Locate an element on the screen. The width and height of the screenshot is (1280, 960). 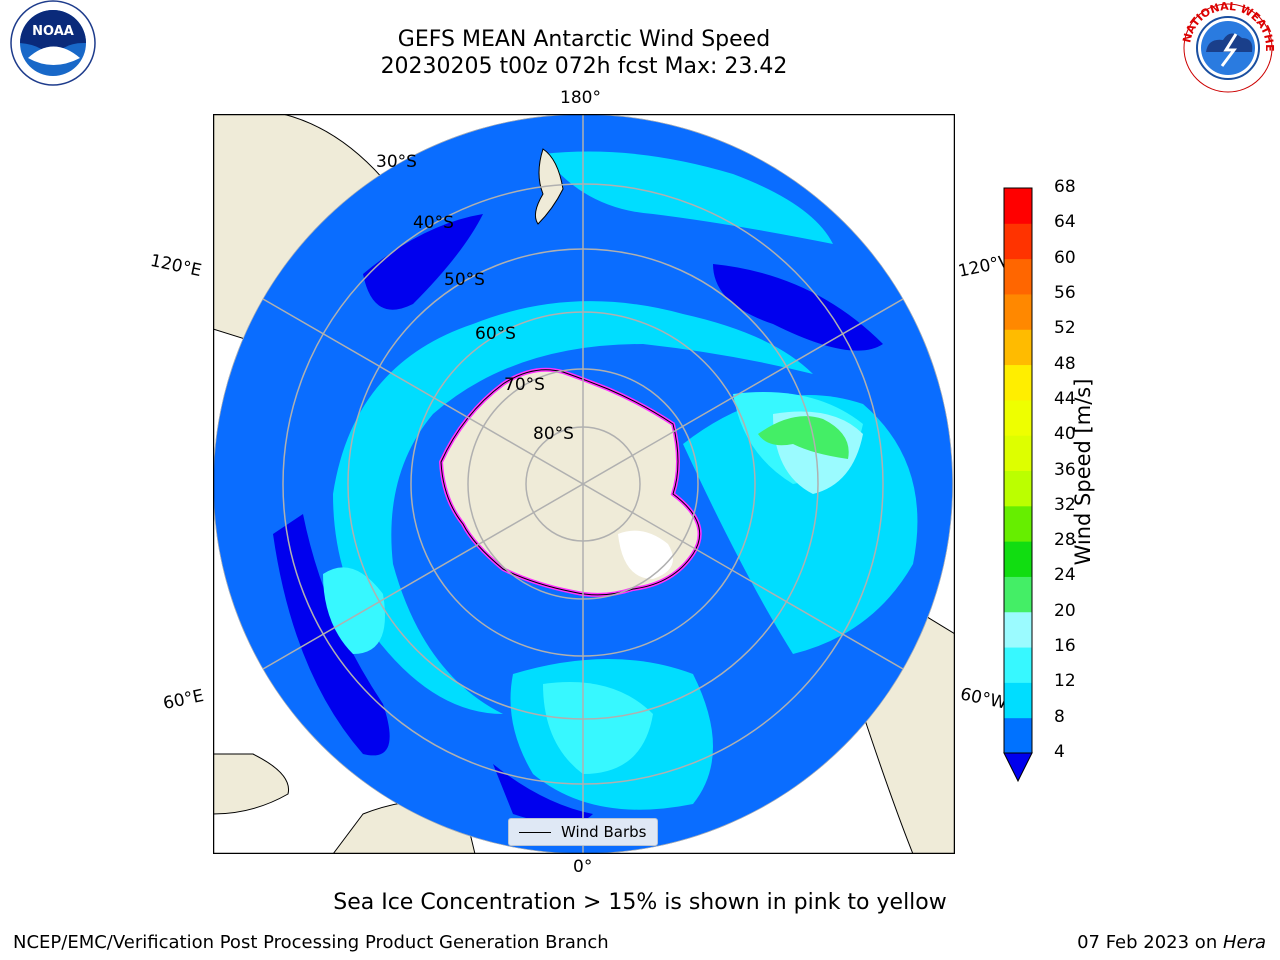
colorbar-tick-label: 12 is located at coordinates (1065, 681).